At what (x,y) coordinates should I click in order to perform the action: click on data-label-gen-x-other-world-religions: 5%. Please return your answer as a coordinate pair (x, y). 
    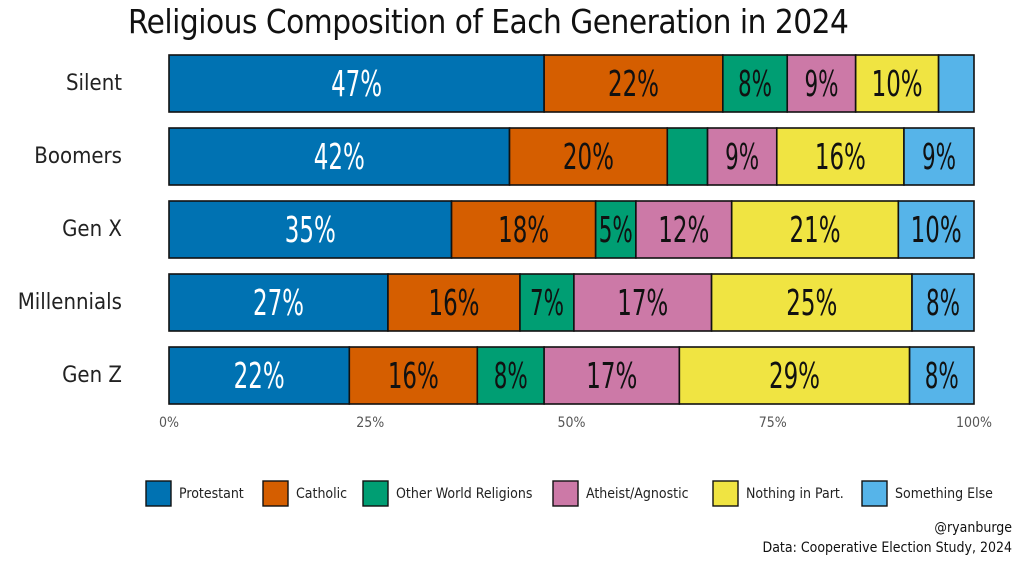
    Looking at the image, I should click on (616, 230).